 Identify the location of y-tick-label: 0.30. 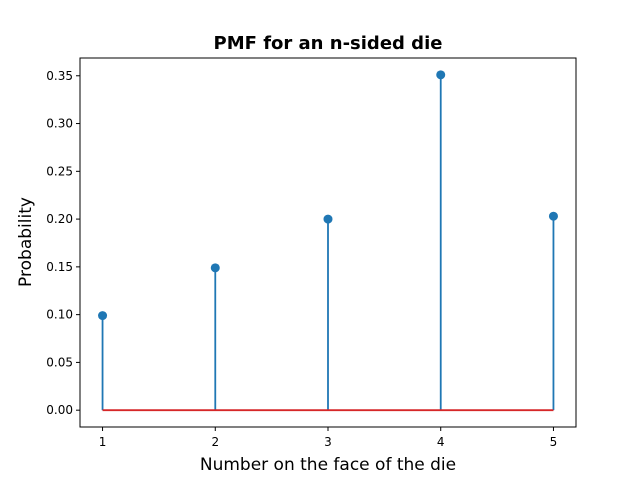
(59, 124).